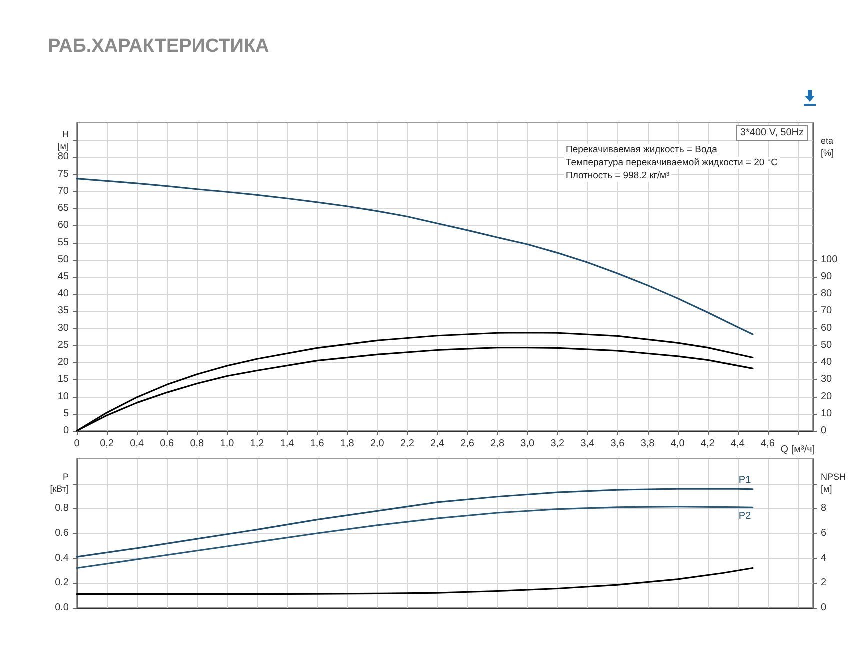 The width and height of the screenshot is (866, 659). What do you see at coordinates (66, 414) in the screenshot?
I see `y-tick-label: 5` at bounding box center [66, 414].